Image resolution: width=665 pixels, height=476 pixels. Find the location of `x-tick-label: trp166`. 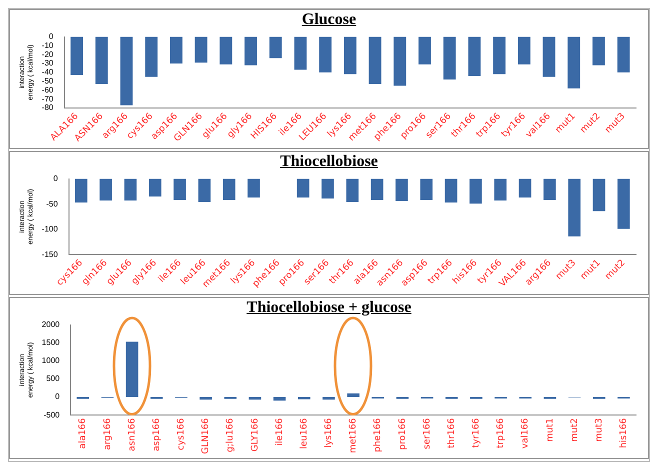

x-tick-label: trp166 is located at coordinates (501, 433).